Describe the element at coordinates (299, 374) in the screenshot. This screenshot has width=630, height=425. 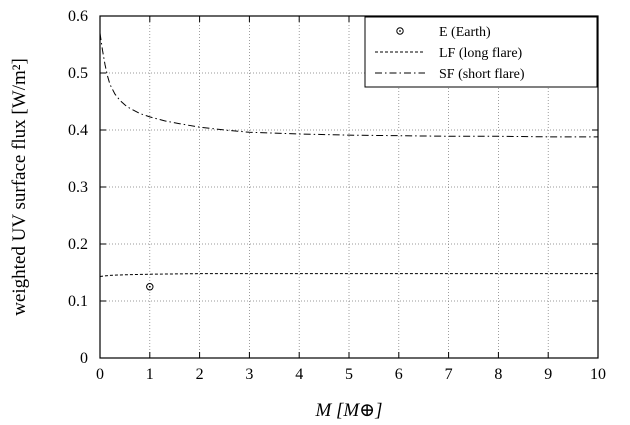
I see `x-tick-label: 4` at that location.